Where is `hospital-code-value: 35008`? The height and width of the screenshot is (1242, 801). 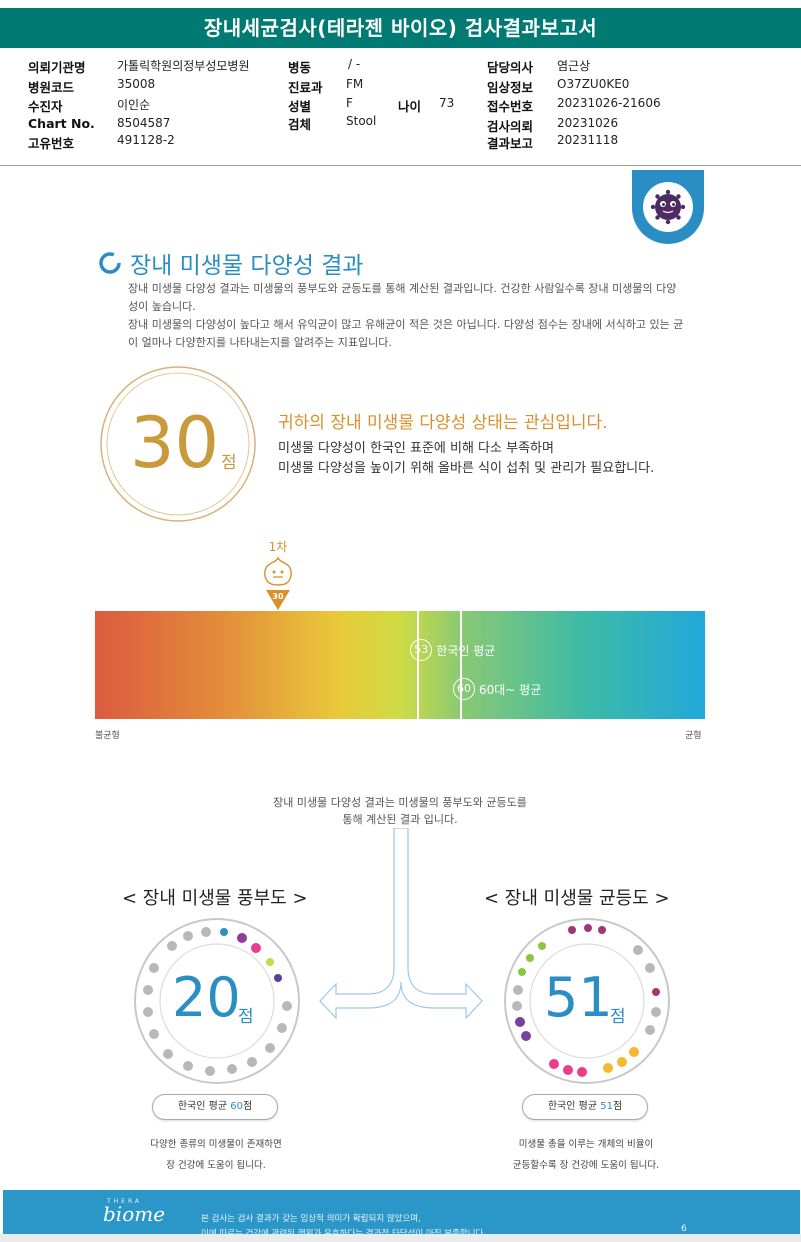
hospital-code-value: 35008 is located at coordinates (136, 84).